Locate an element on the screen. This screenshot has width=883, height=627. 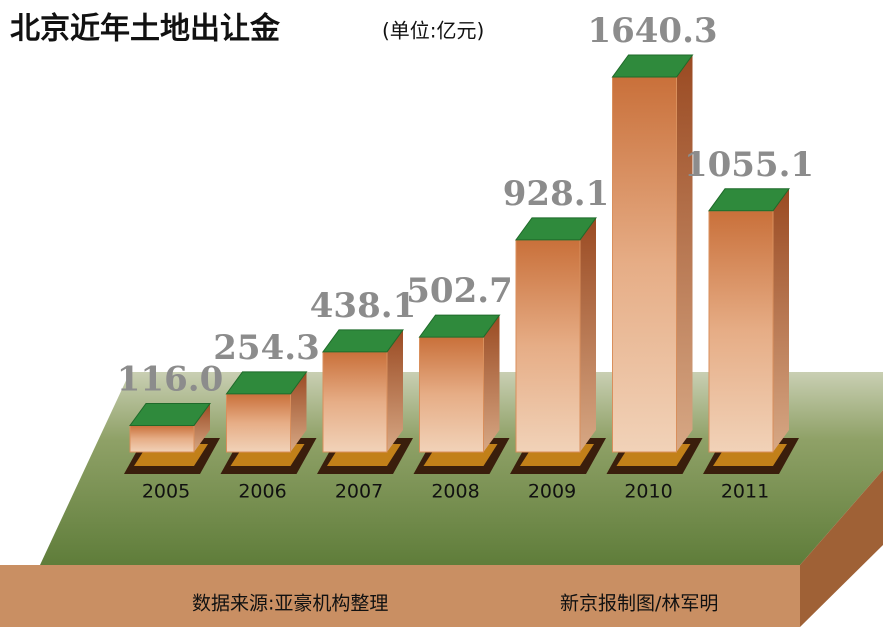
unit-label: (单位:亿元) is located at coordinates (433, 31).